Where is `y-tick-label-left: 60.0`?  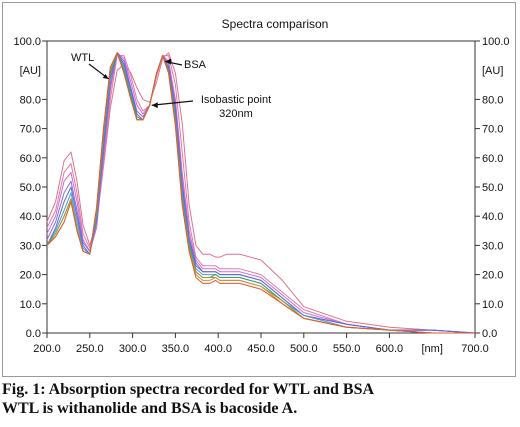
y-tick-label-left: 60.0 is located at coordinates (30, 159).